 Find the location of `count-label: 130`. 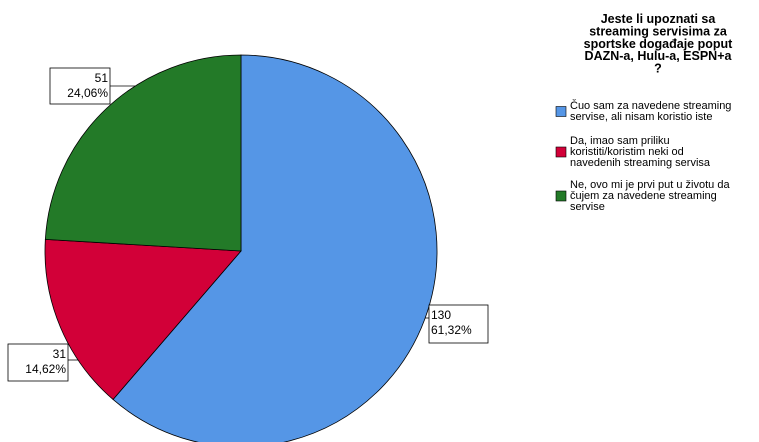

count-label: 130 is located at coordinates (441, 315).